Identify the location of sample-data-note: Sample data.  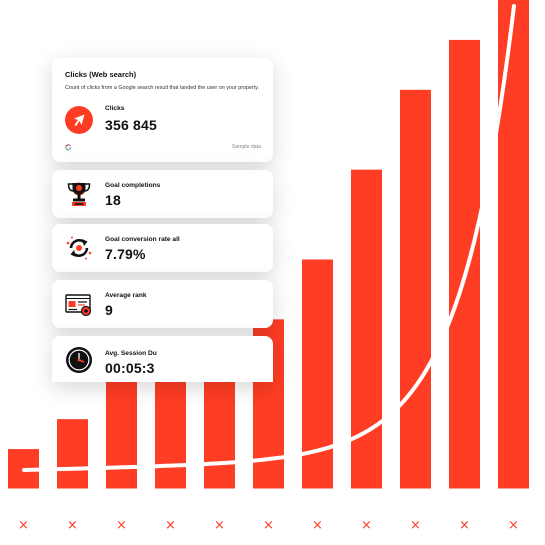
(246, 147).